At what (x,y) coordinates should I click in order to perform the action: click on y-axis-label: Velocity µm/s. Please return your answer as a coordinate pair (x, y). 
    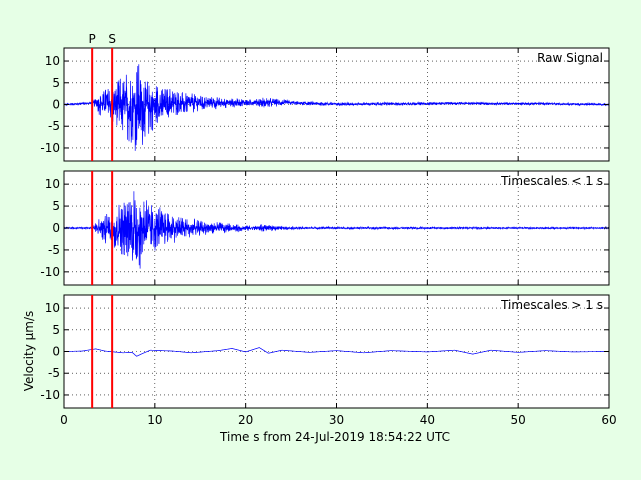
    Looking at the image, I should click on (29, 351).